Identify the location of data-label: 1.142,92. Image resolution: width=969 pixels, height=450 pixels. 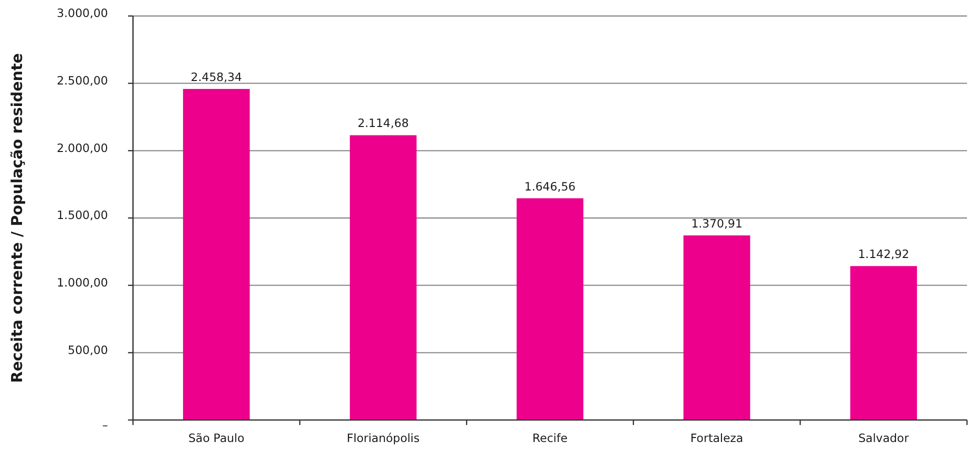
(884, 254).